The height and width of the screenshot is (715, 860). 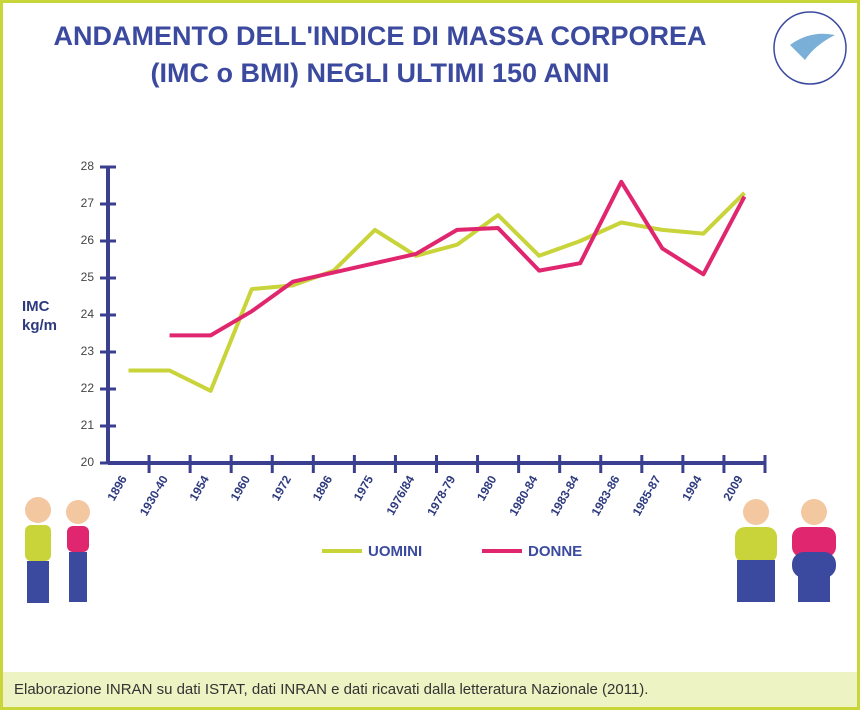 I want to click on y-tick-label: 21, so click(x=88, y=425).